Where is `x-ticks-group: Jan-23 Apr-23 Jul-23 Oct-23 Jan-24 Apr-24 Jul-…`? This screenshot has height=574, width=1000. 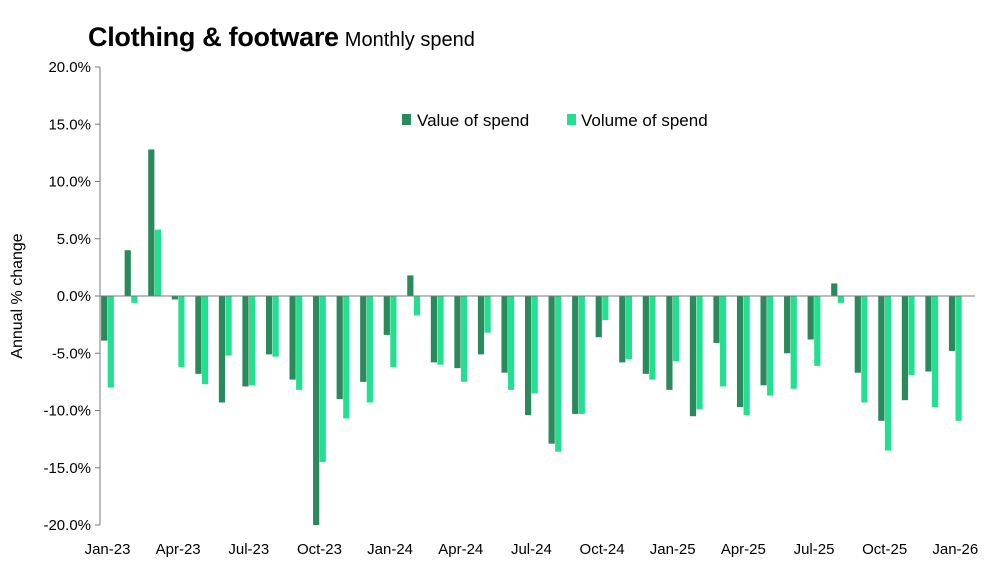
x-ticks-group: Jan-23 Apr-23 Jul-23 Oct-23 Jan-24 Apr-24 Jul-… is located at coordinates (532, 549).